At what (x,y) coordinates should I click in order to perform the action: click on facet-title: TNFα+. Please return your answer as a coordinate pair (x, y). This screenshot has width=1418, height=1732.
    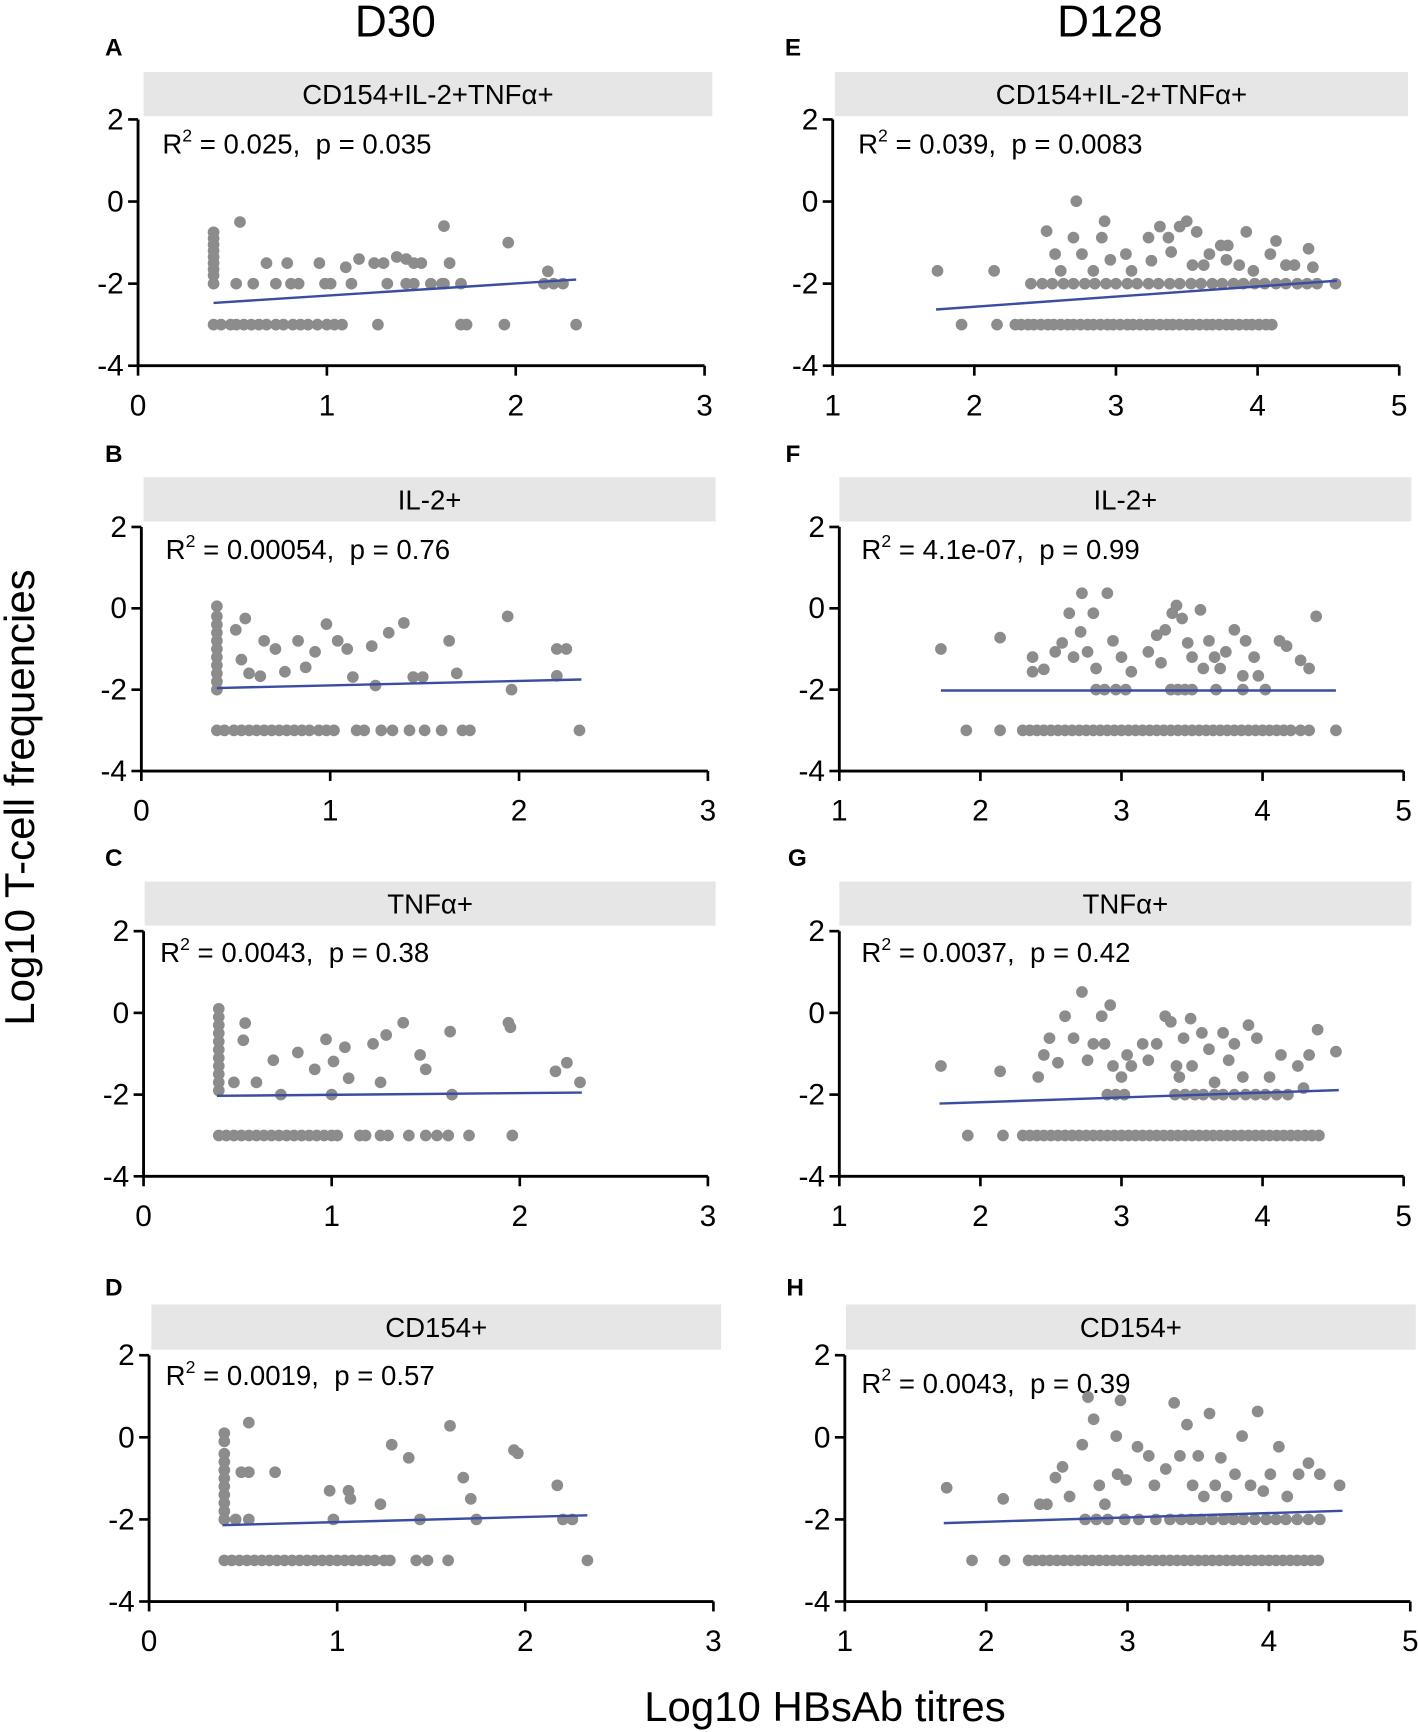
    Looking at the image, I should click on (430, 903).